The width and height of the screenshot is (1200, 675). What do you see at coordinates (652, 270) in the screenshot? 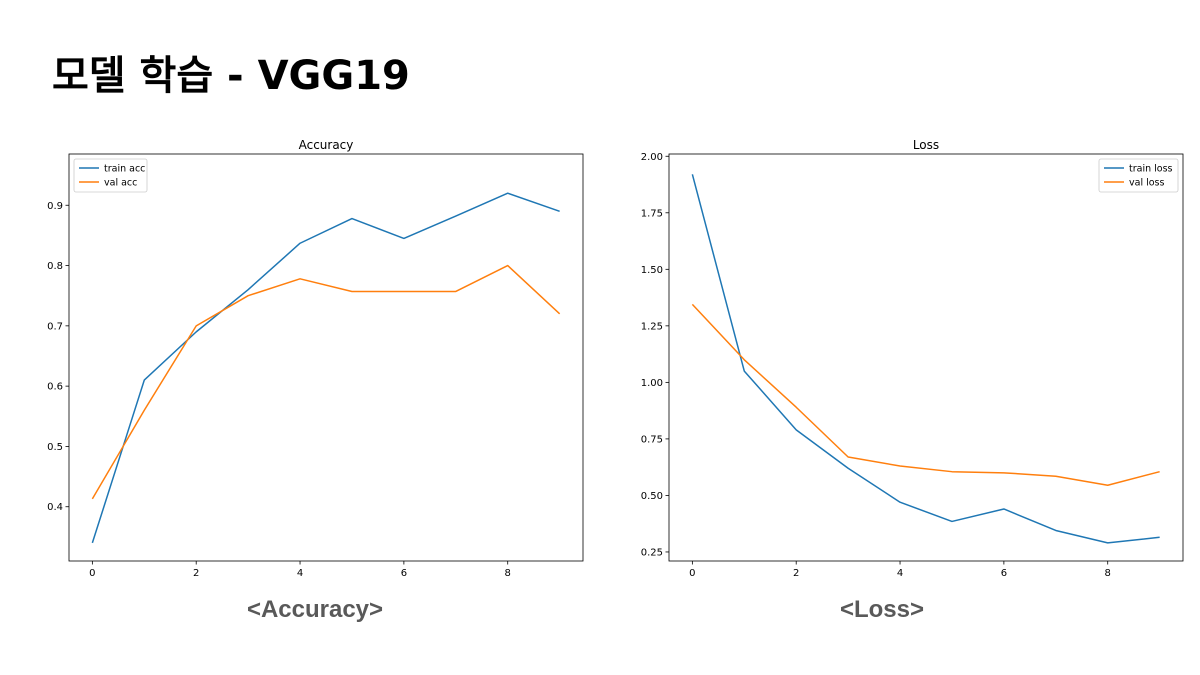
I see `y-tick-label: 1.50` at bounding box center [652, 270].